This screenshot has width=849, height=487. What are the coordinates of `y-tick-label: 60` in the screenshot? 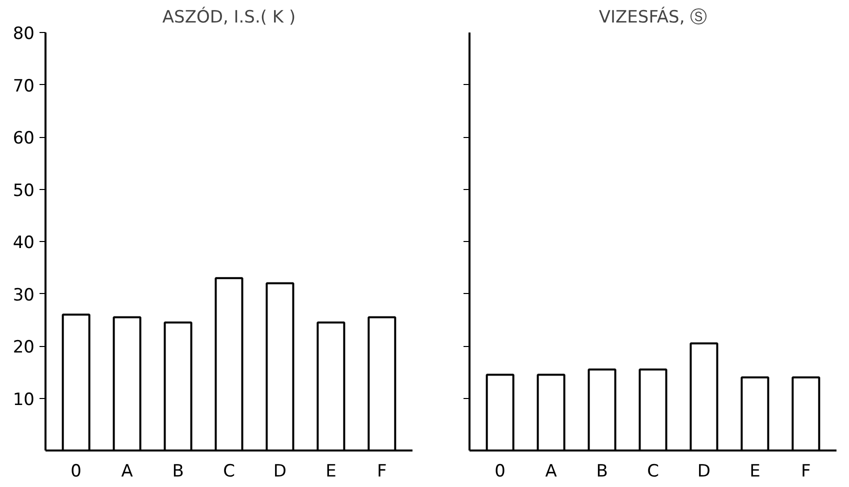 It's located at (23, 138).